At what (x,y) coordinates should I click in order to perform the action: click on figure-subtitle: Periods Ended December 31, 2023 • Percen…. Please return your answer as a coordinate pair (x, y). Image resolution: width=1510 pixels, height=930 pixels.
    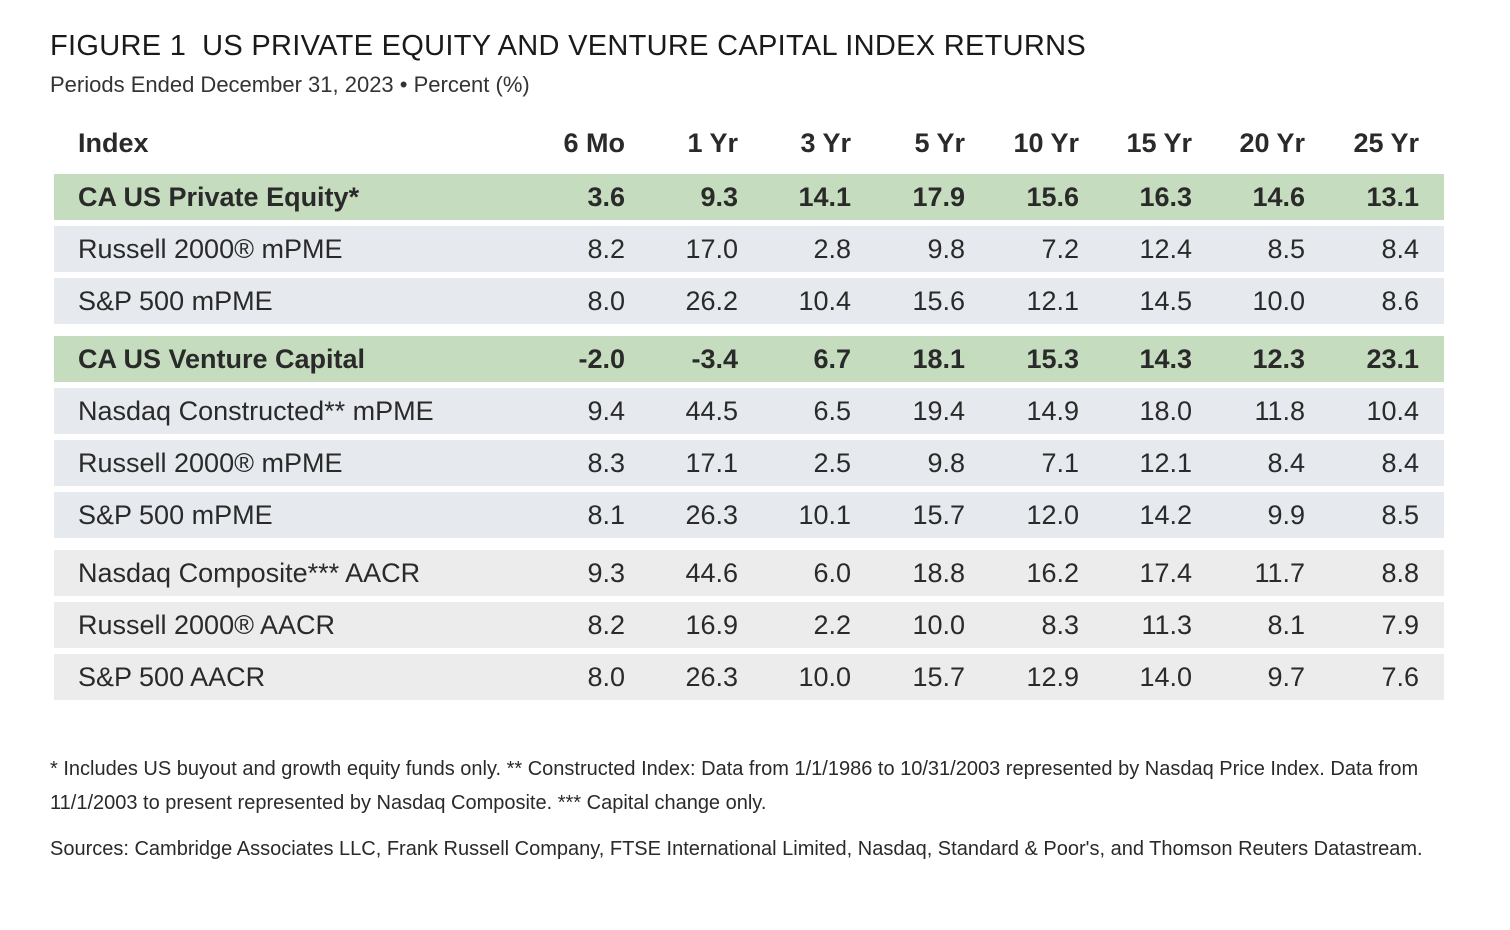
    Looking at the image, I should click on (290, 84).